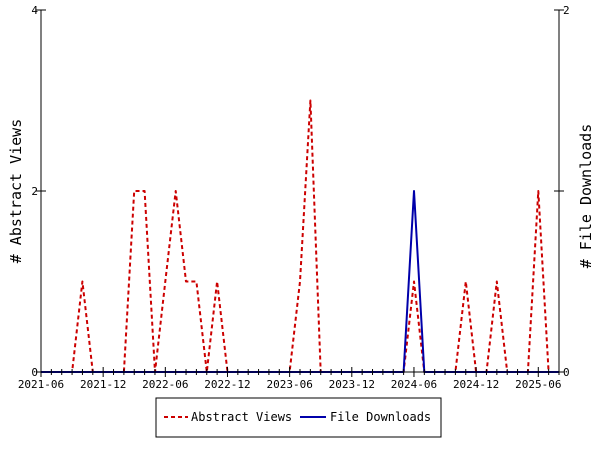  I want to click on x-tick-label: 2021-12, so click(103, 384).